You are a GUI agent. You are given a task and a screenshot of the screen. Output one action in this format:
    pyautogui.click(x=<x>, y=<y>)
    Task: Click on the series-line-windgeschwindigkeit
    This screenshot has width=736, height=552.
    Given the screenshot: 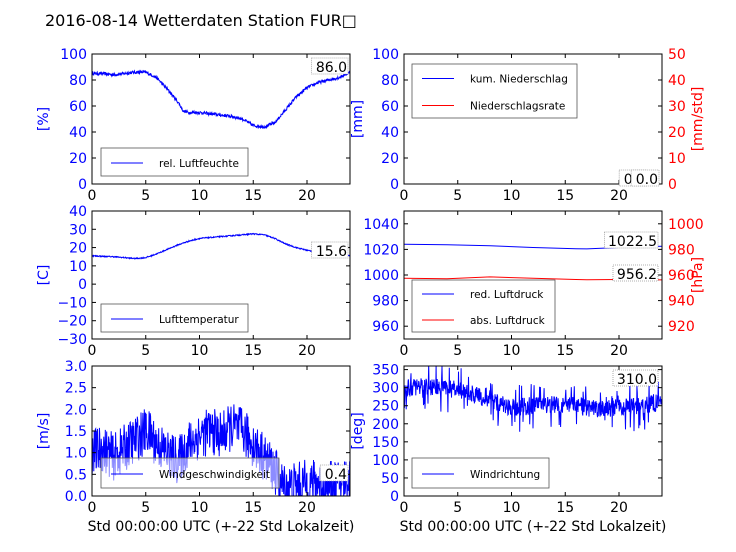 What is the action you would take?
    pyautogui.click(x=221, y=450)
    